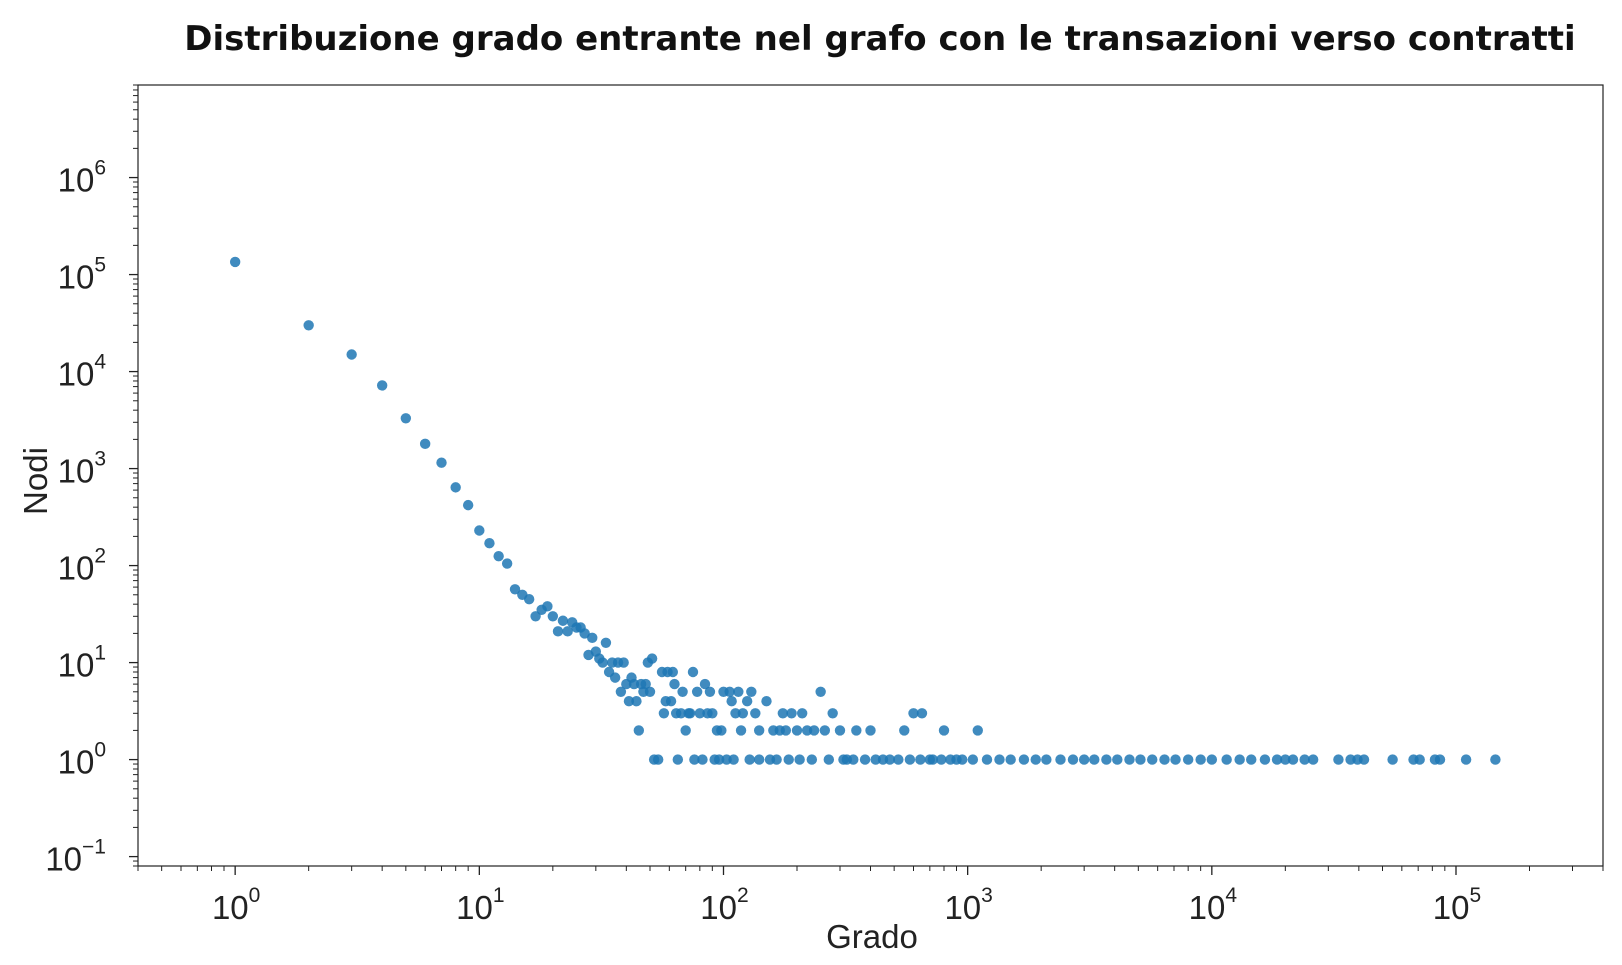 Image resolution: width=1622 pixels, height=965 pixels. Describe the element at coordinates (724, 905) in the screenshot. I see `x-tick-label: 10²` at that location.